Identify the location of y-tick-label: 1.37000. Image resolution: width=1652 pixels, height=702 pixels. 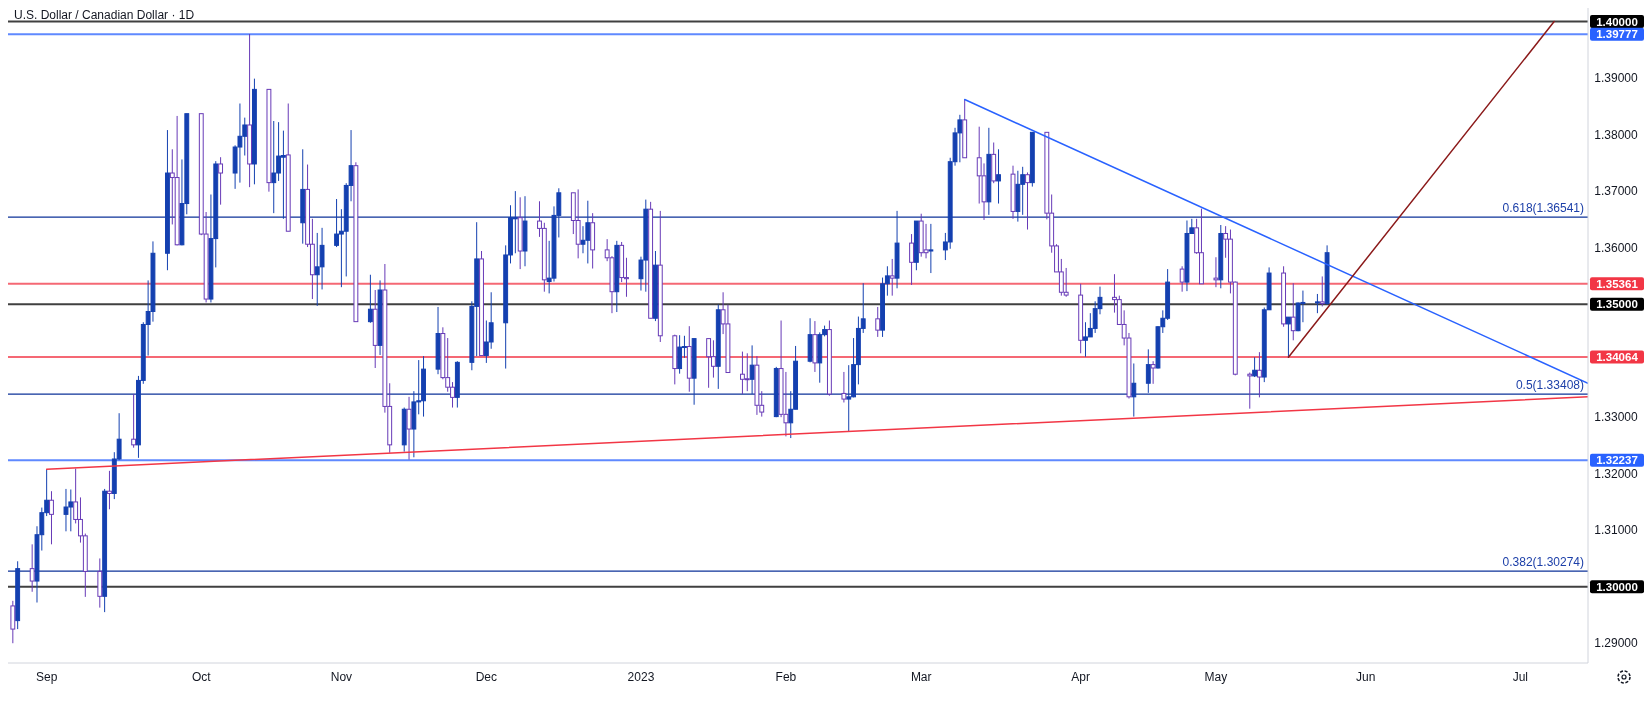
(1616, 191).